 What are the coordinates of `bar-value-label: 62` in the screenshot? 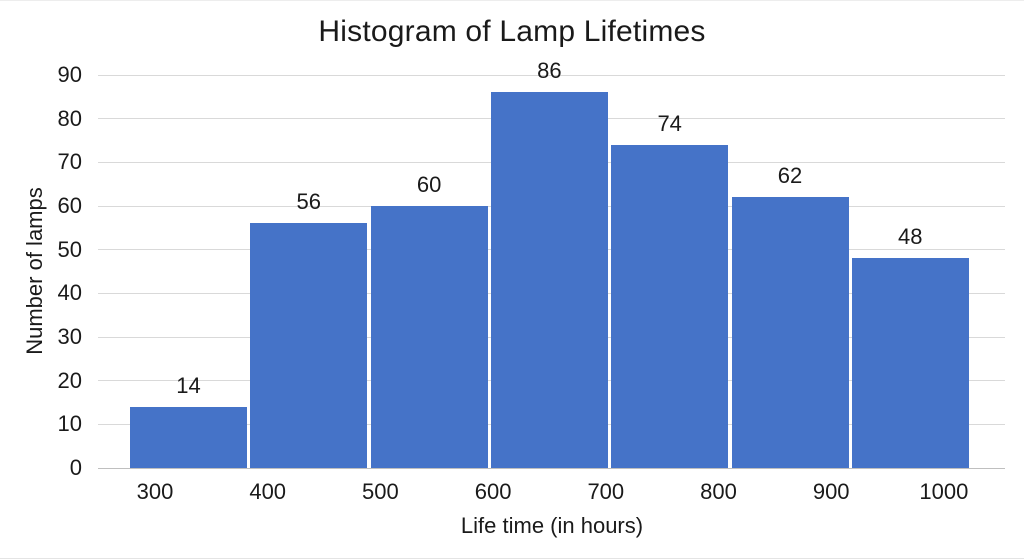 It's located at (790, 176).